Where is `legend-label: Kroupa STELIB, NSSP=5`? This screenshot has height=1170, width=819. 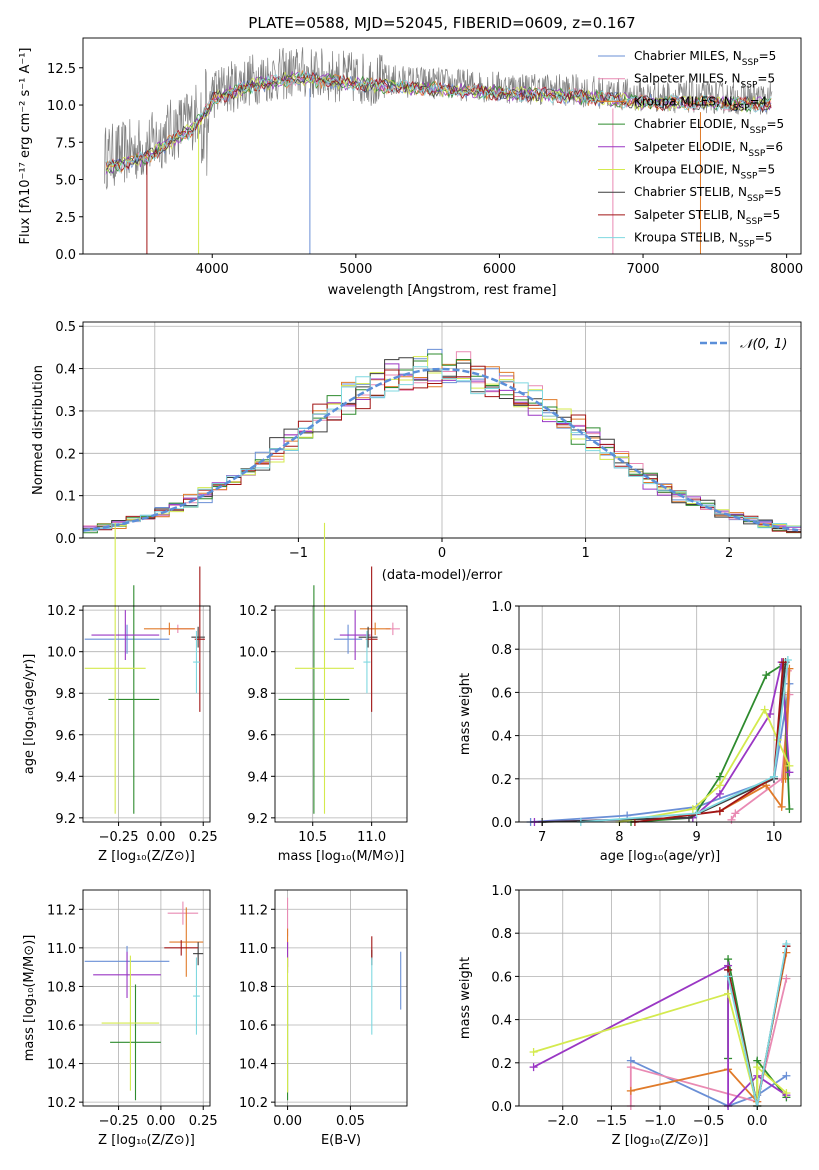
legend-label: Kroupa STELIB, NSSP=5 is located at coordinates (703, 240).